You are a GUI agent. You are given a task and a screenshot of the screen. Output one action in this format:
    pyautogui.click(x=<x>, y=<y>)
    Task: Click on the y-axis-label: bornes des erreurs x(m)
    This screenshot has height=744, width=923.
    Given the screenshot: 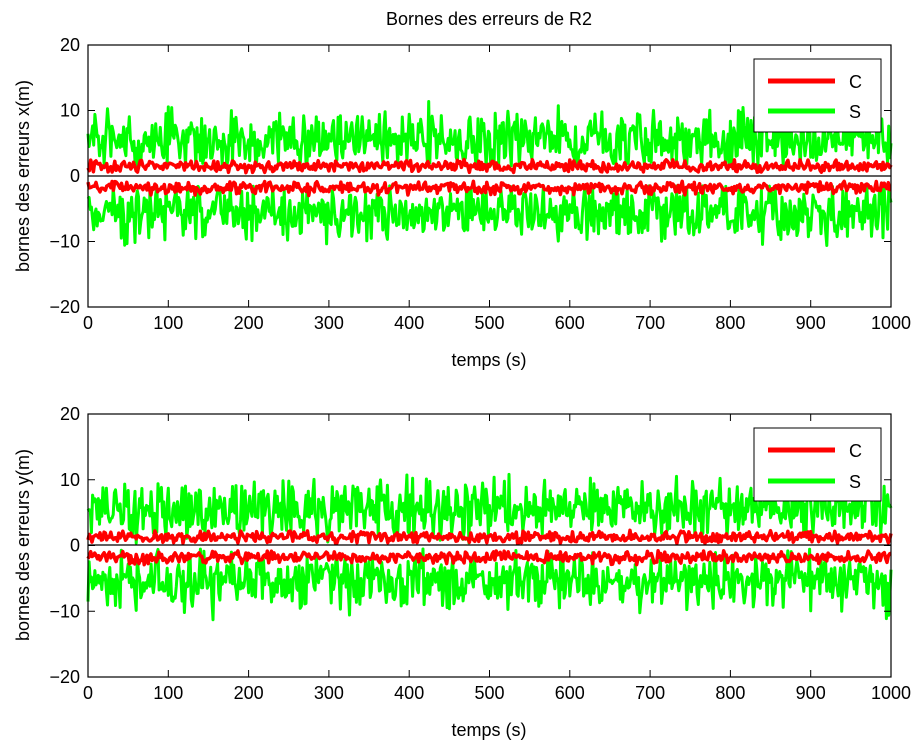 What is the action you would take?
    pyautogui.click(x=23, y=176)
    